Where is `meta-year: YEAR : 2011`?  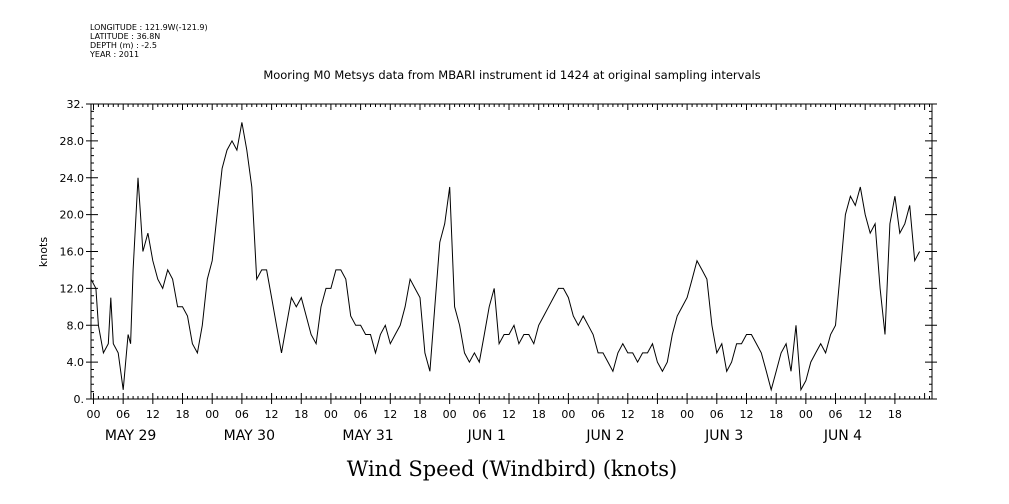
meta-year: YEAR : 2011 is located at coordinates (114, 54).